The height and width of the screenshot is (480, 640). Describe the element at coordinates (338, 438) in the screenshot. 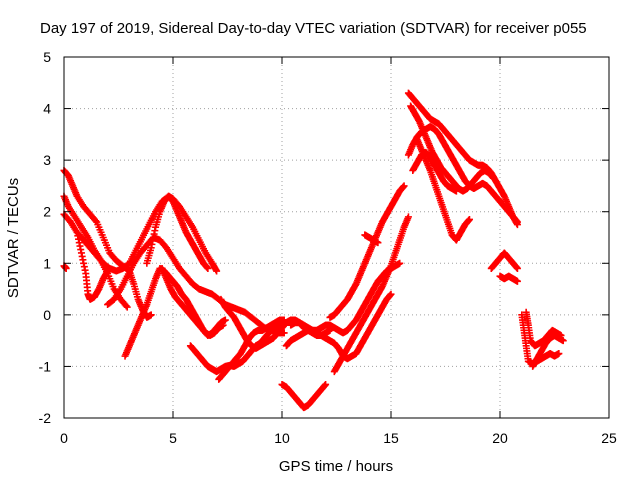

I see `x-tick-labels: 0 5 10 15 20 25` at that location.